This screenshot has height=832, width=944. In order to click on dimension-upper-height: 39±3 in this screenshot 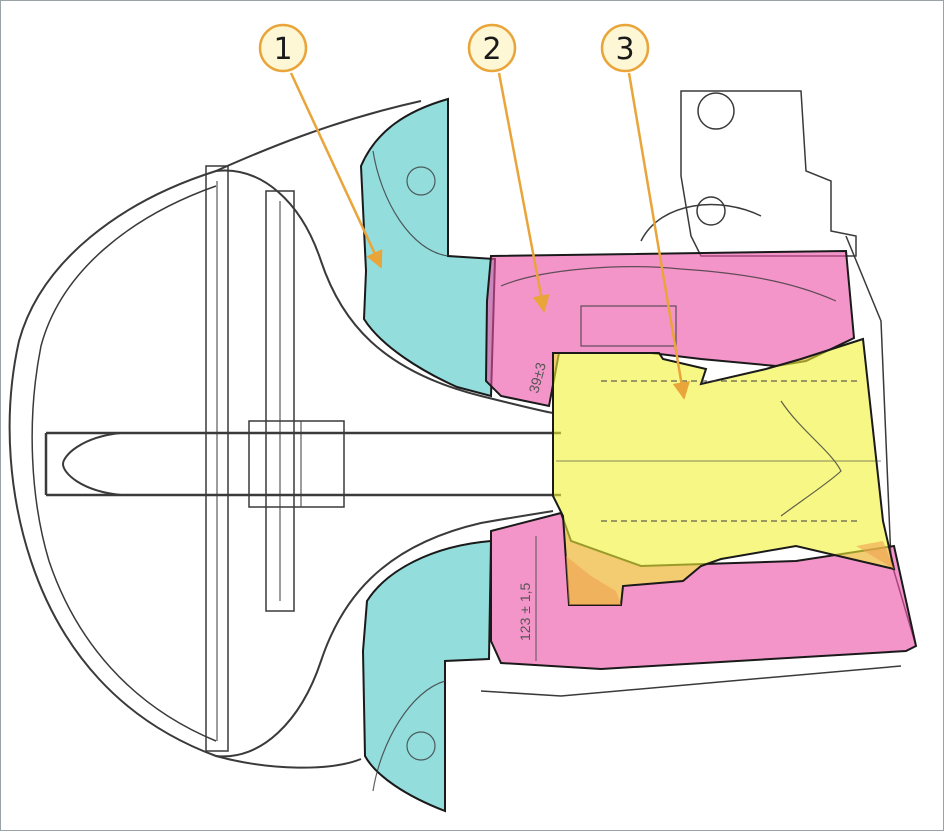, I will do `click(537, 377)`.